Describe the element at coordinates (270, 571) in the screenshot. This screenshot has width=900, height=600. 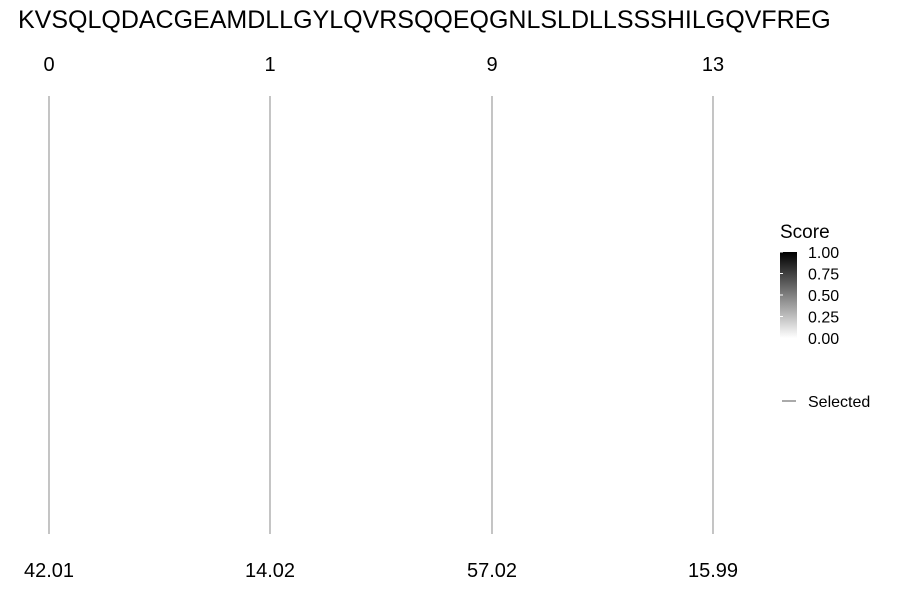
I see `peak-value-label: 14.02` at that location.